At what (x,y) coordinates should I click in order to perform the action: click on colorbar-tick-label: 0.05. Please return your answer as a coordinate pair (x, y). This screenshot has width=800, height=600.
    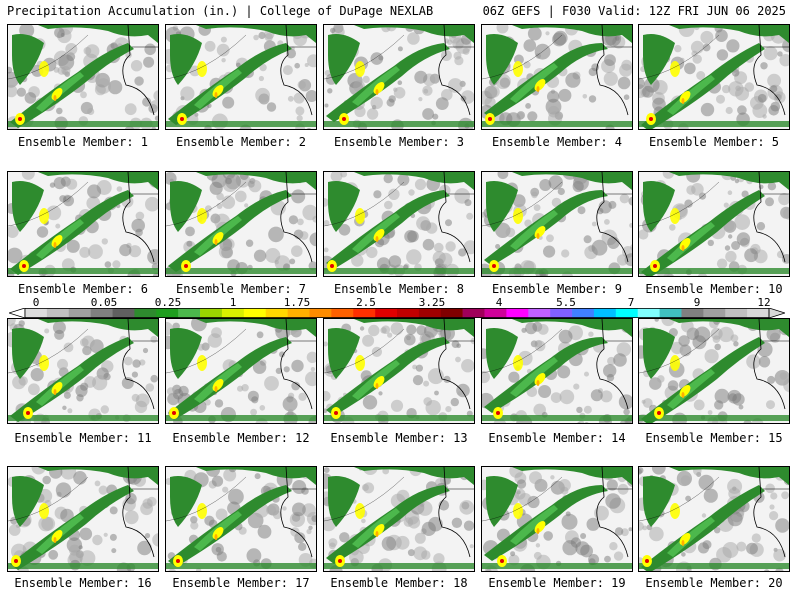
    Looking at the image, I should click on (104, 302).